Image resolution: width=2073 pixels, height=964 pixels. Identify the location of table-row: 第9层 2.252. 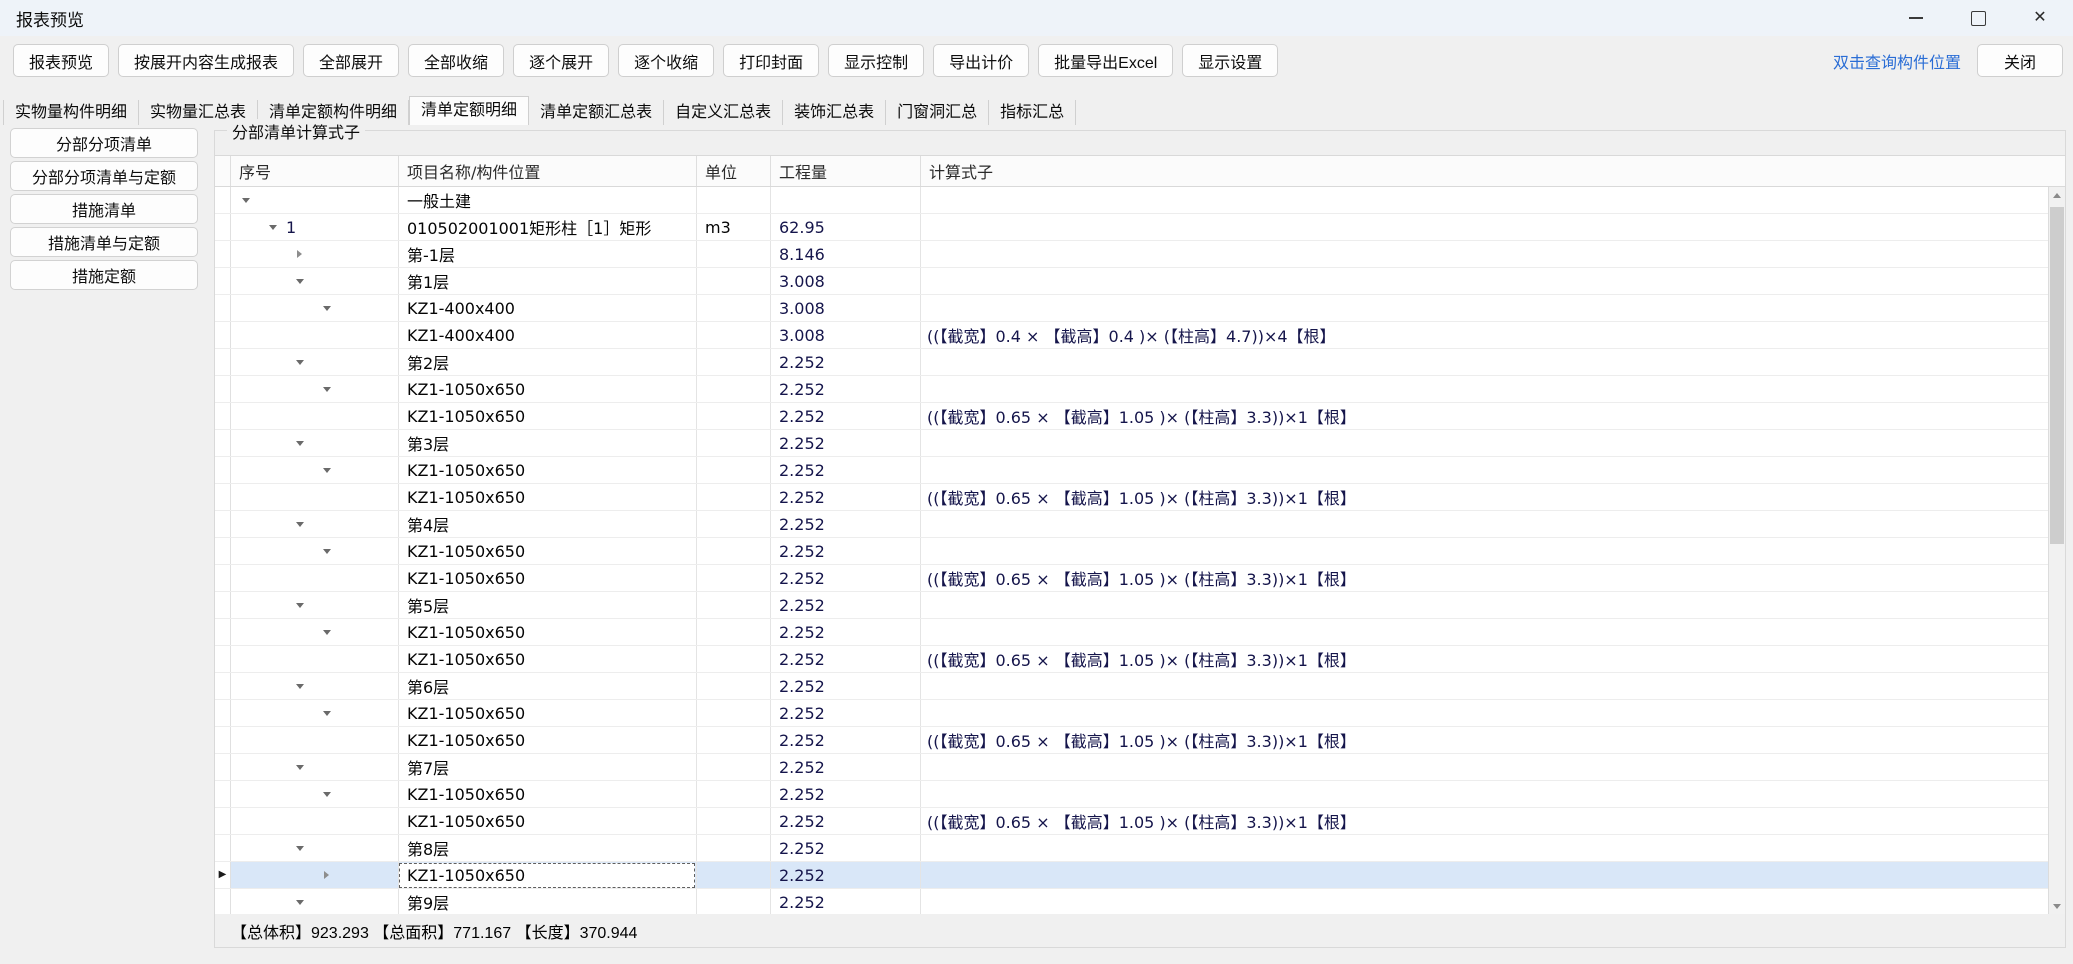
(1131, 901).